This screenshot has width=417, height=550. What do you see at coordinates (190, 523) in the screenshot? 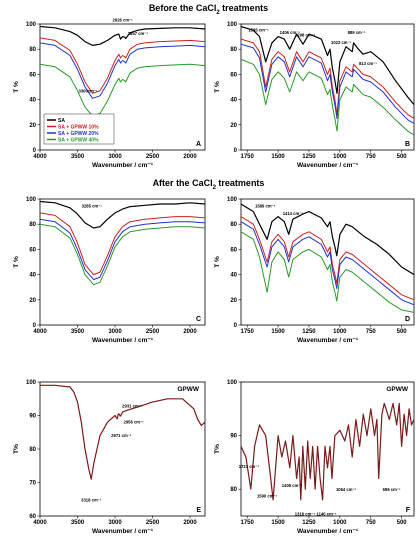
I see `x-tick-label: 2000` at bounding box center [190, 523].